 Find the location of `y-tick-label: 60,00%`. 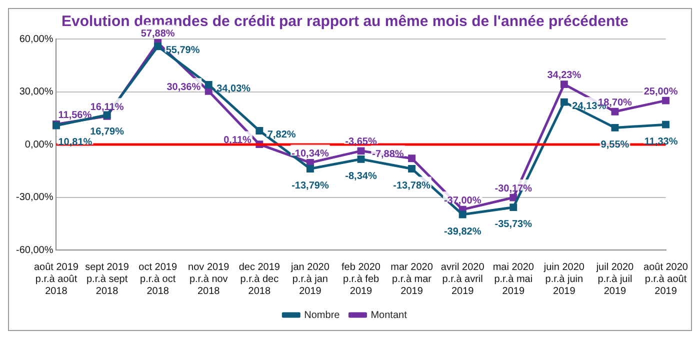

y-tick-label: 60,00% is located at coordinates (36, 39).